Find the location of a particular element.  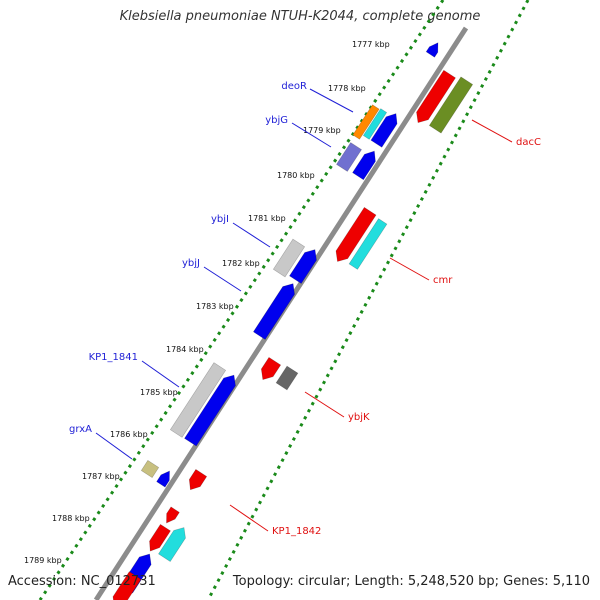

forward-gene-i is located at coordinates (172, 544).